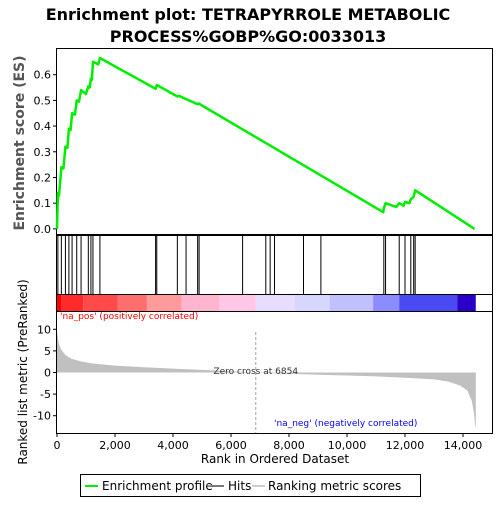 This screenshot has height=505, width=500. What do you see at coordinates (42, 416) in the screenshot?
I see `metric-y-tick-label: -10` at bounding box center [42, 416].